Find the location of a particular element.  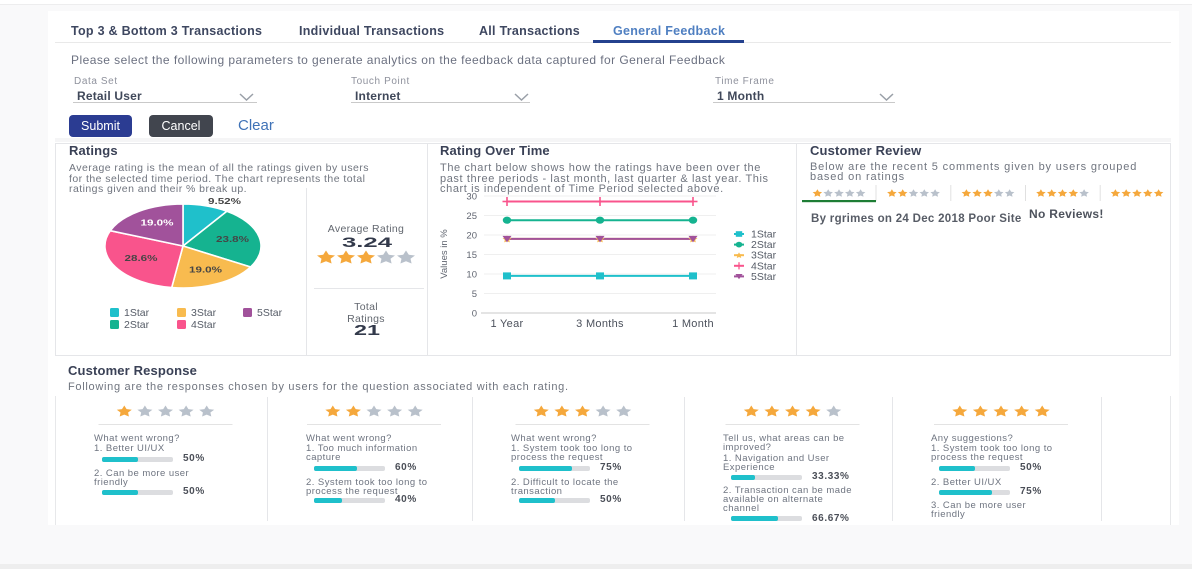

svg-text: 20 is located at coordinates (471, 236).